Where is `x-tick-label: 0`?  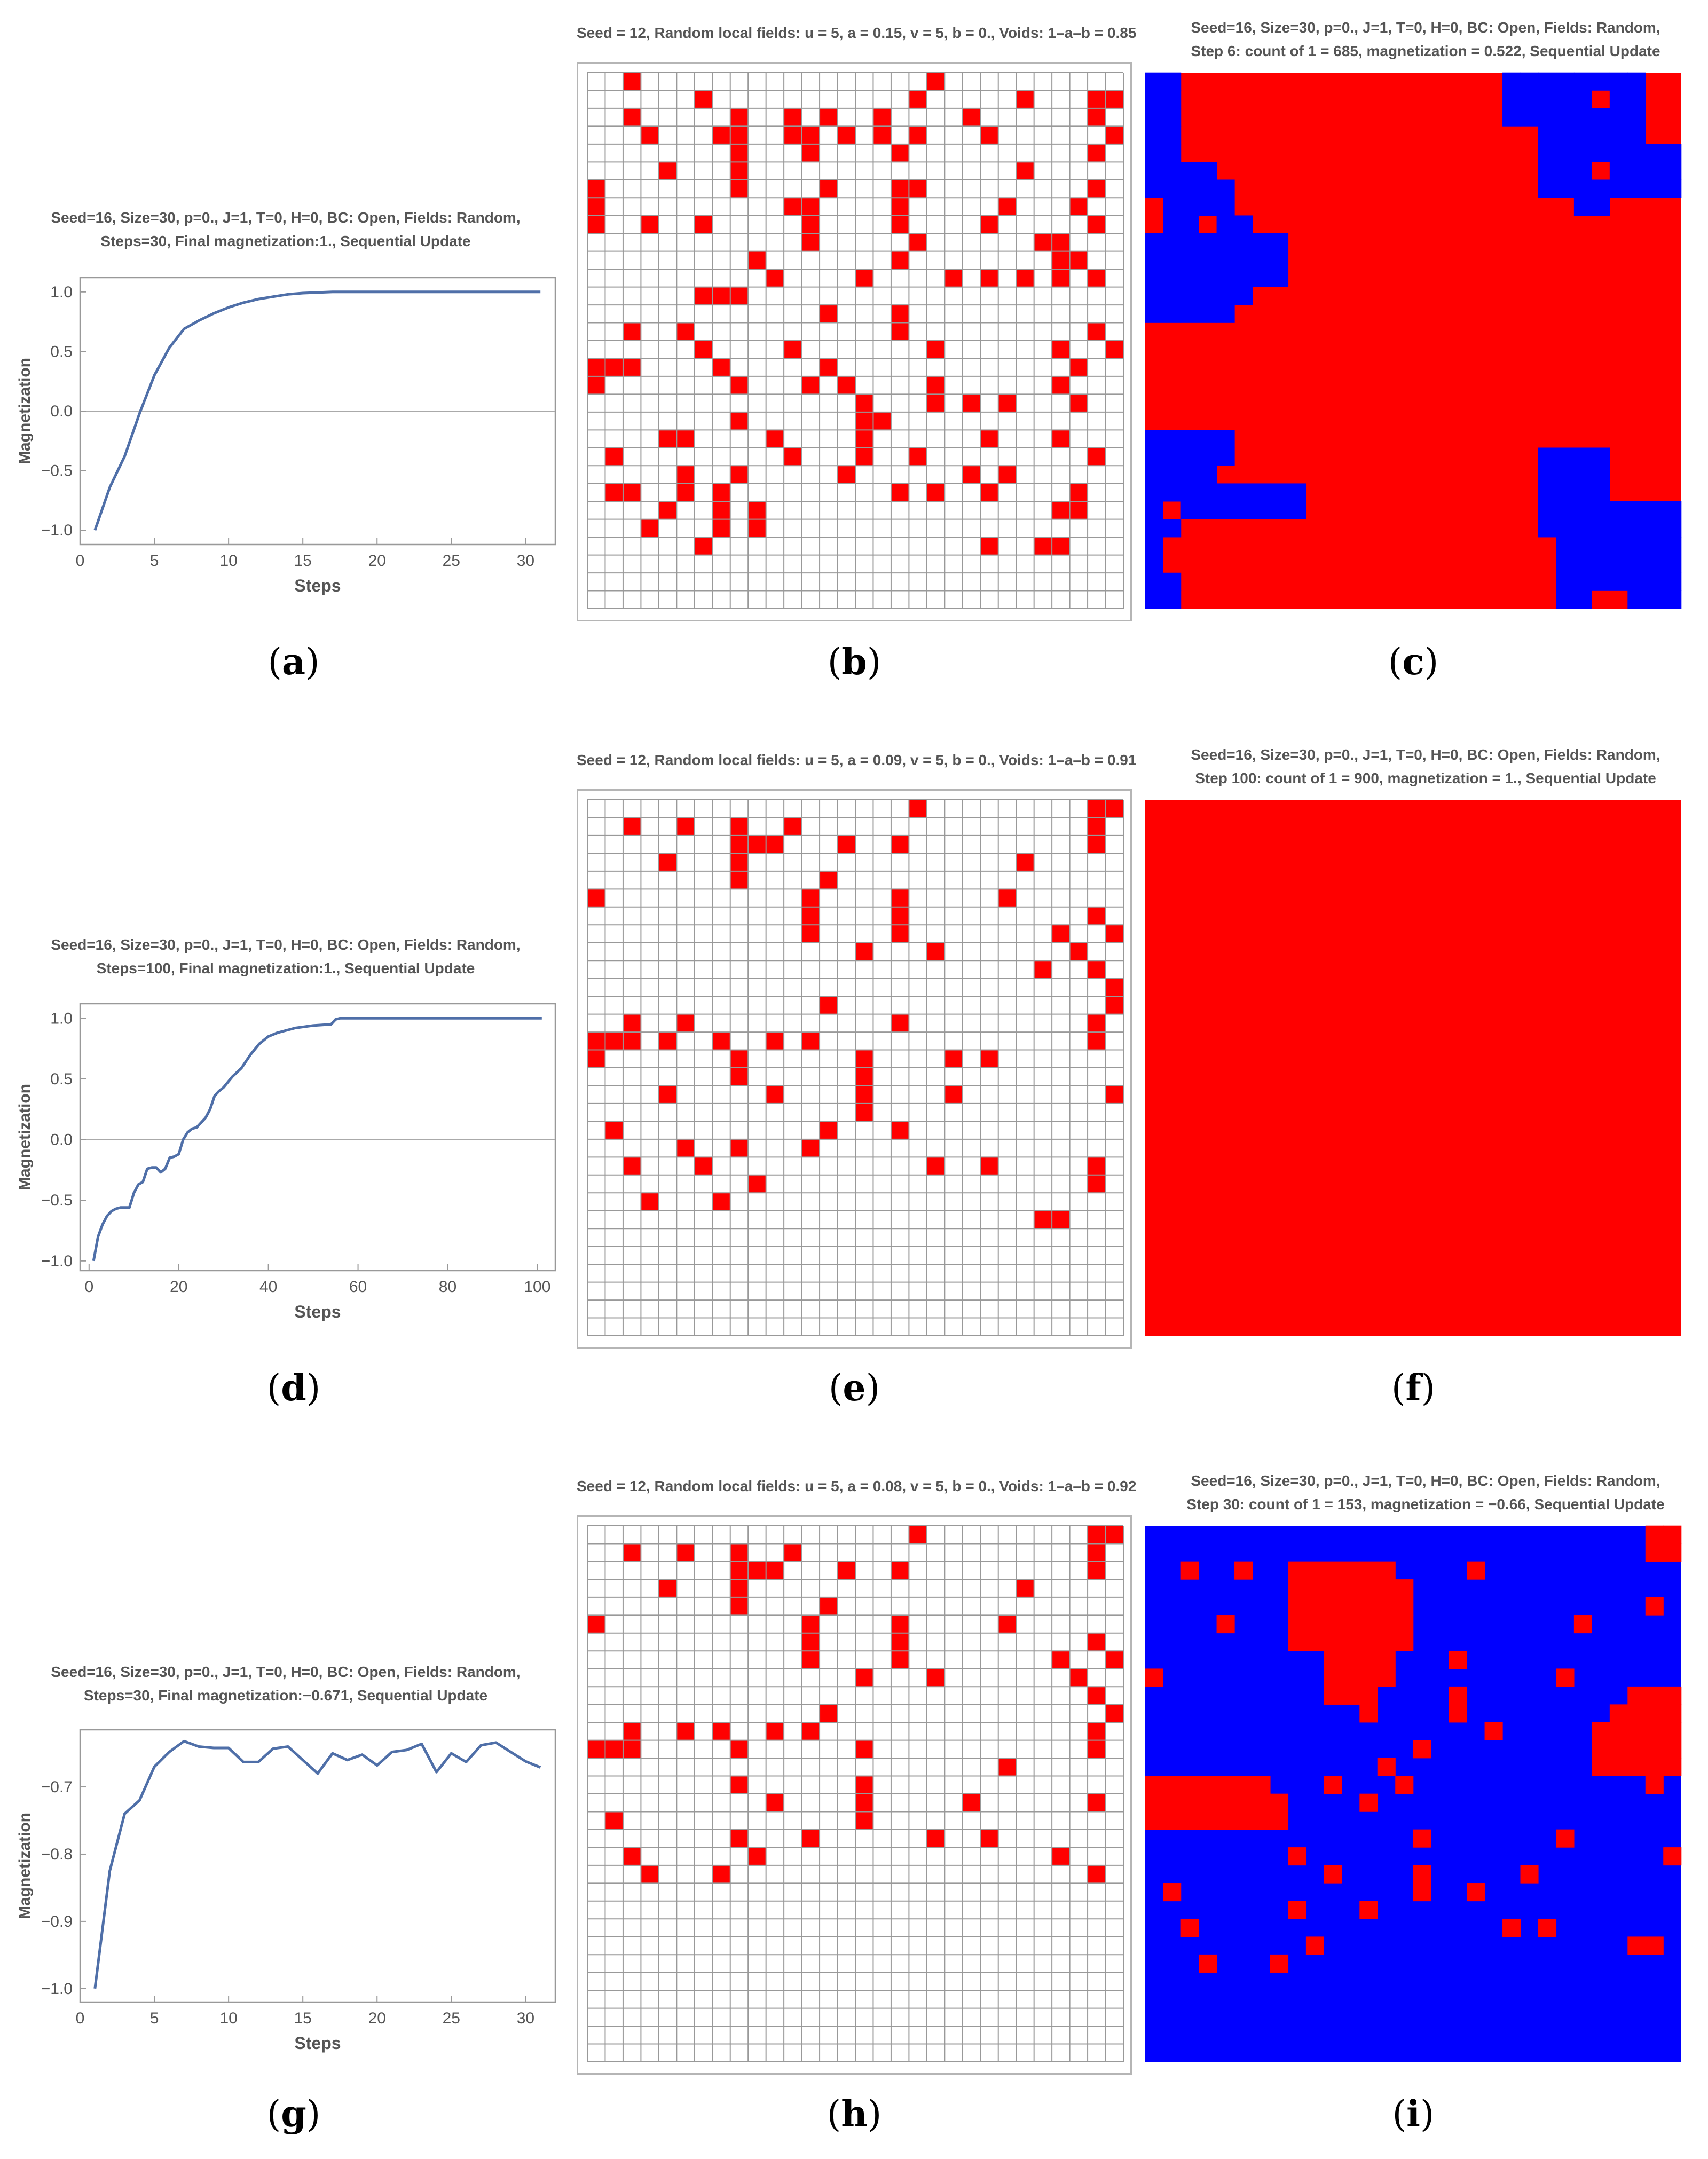 x-tick-label: 0 is located at coordinates (80, 2018).